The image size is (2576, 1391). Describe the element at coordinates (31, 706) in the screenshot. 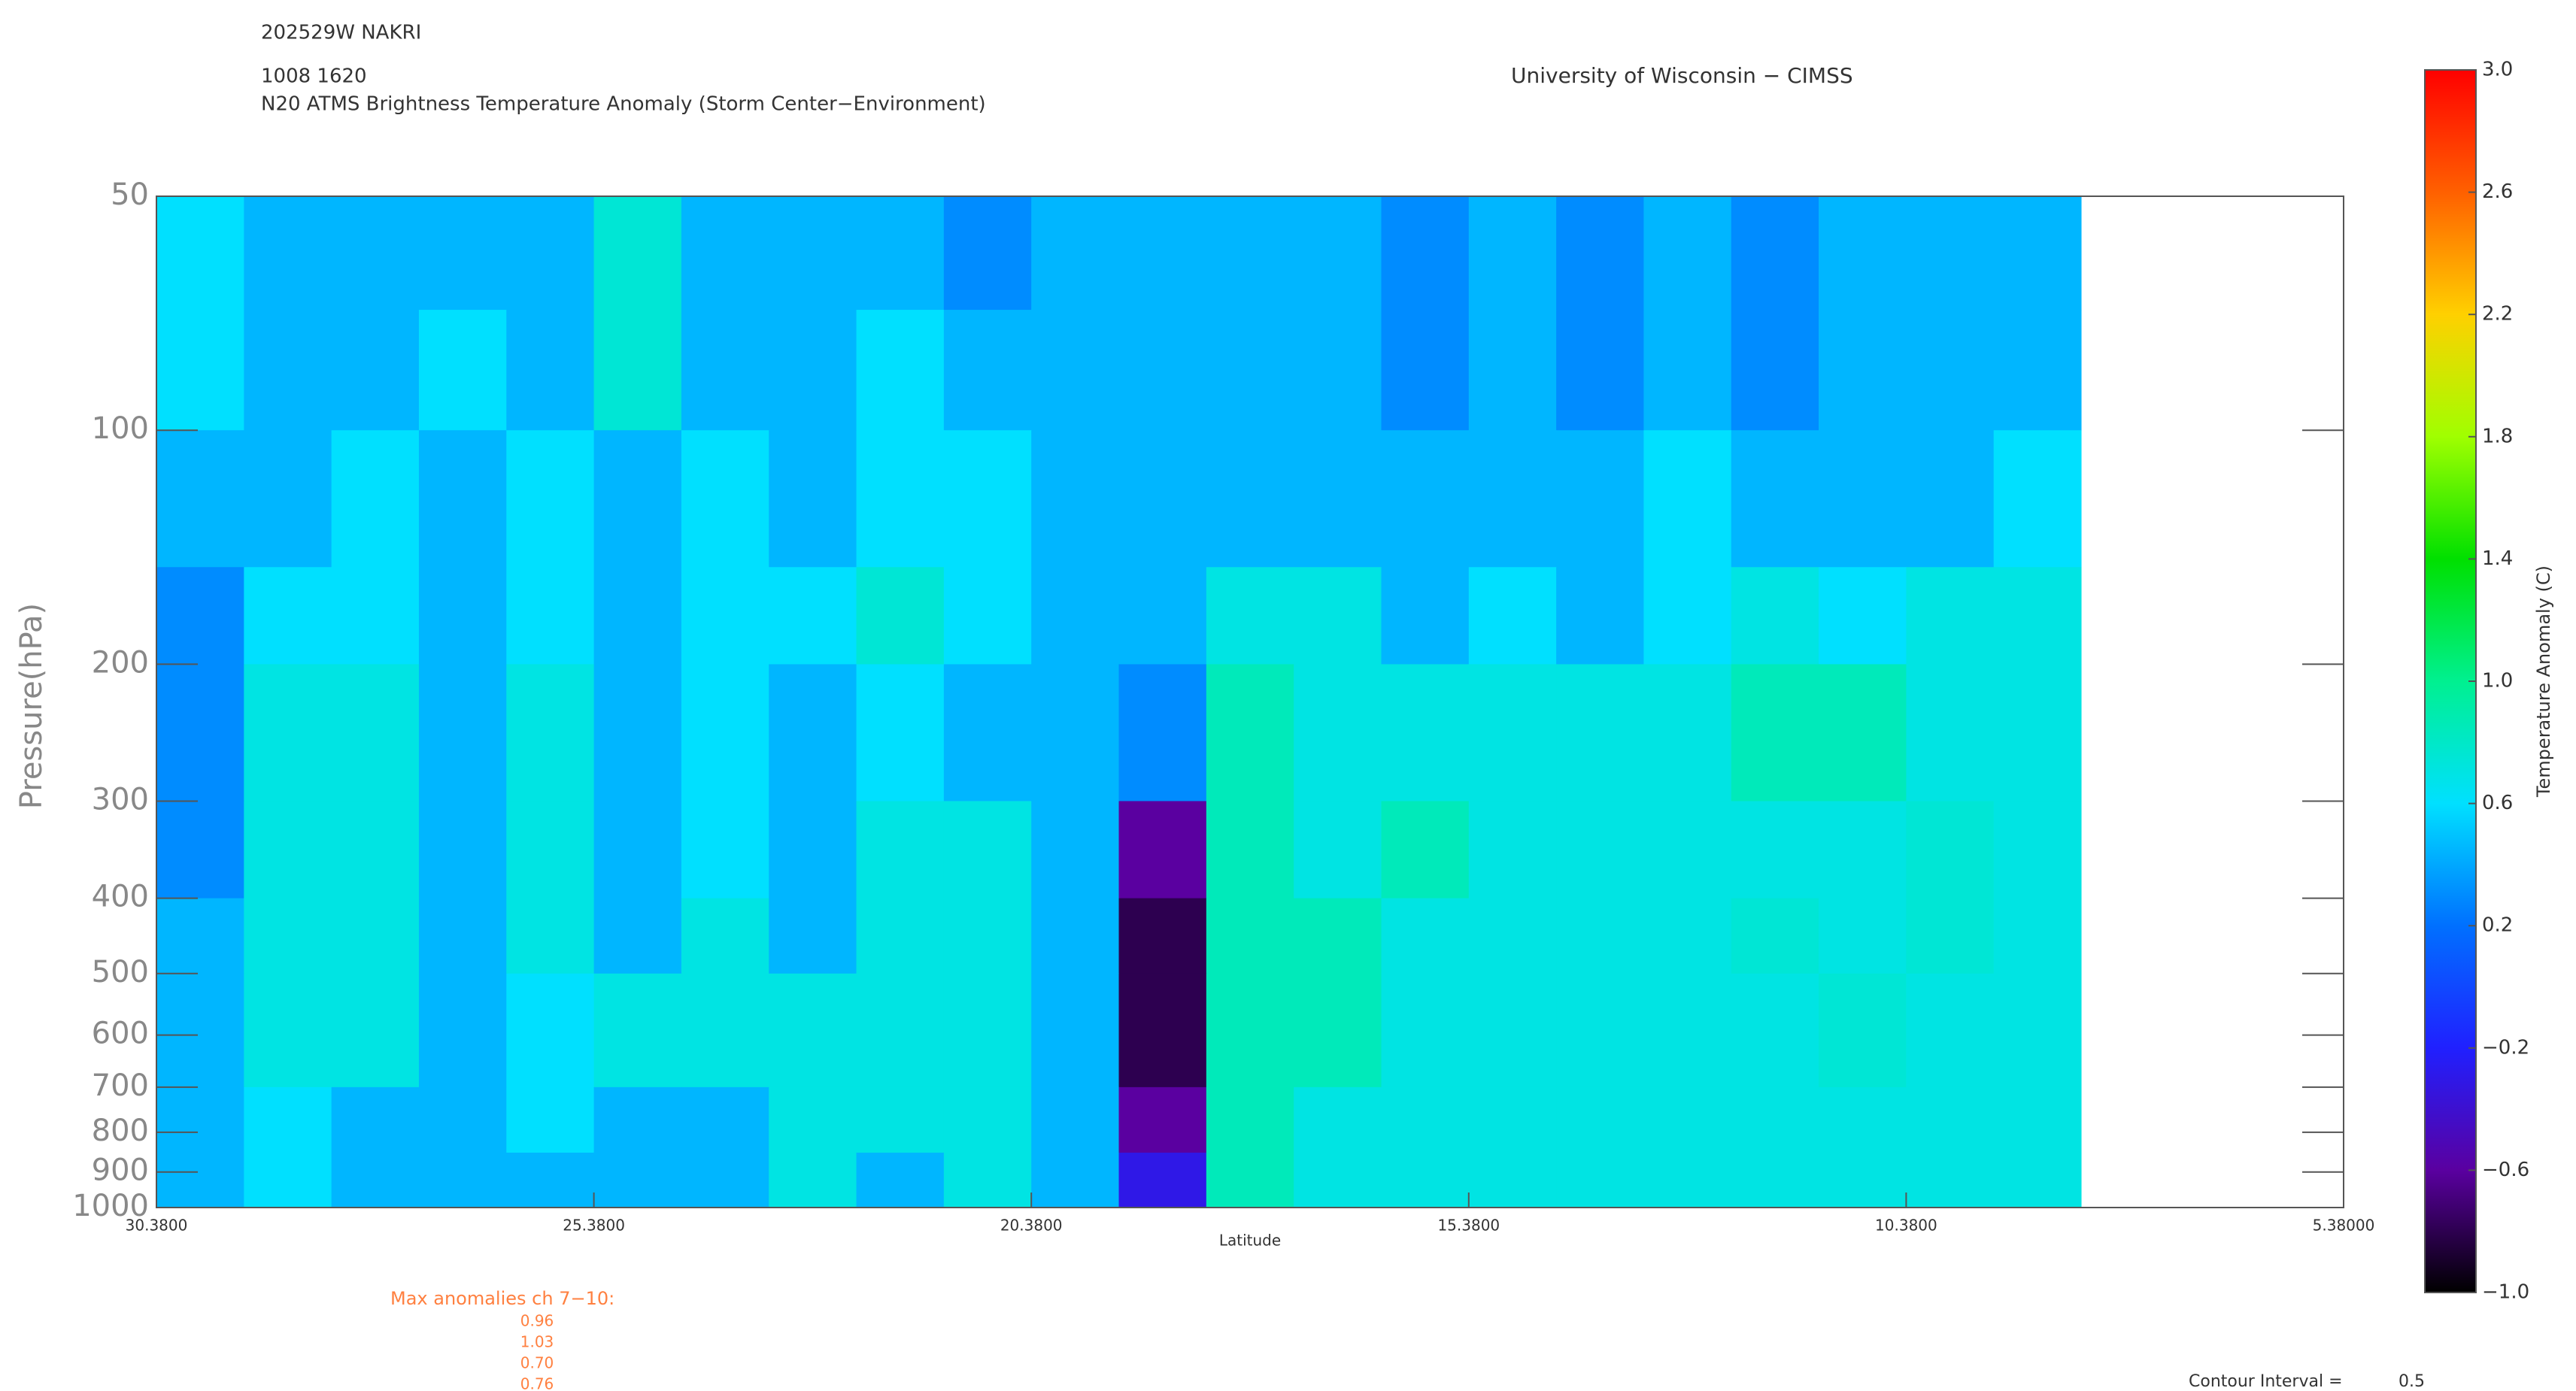

I see `y-axis-label: Pressure(hPa)` at that location.